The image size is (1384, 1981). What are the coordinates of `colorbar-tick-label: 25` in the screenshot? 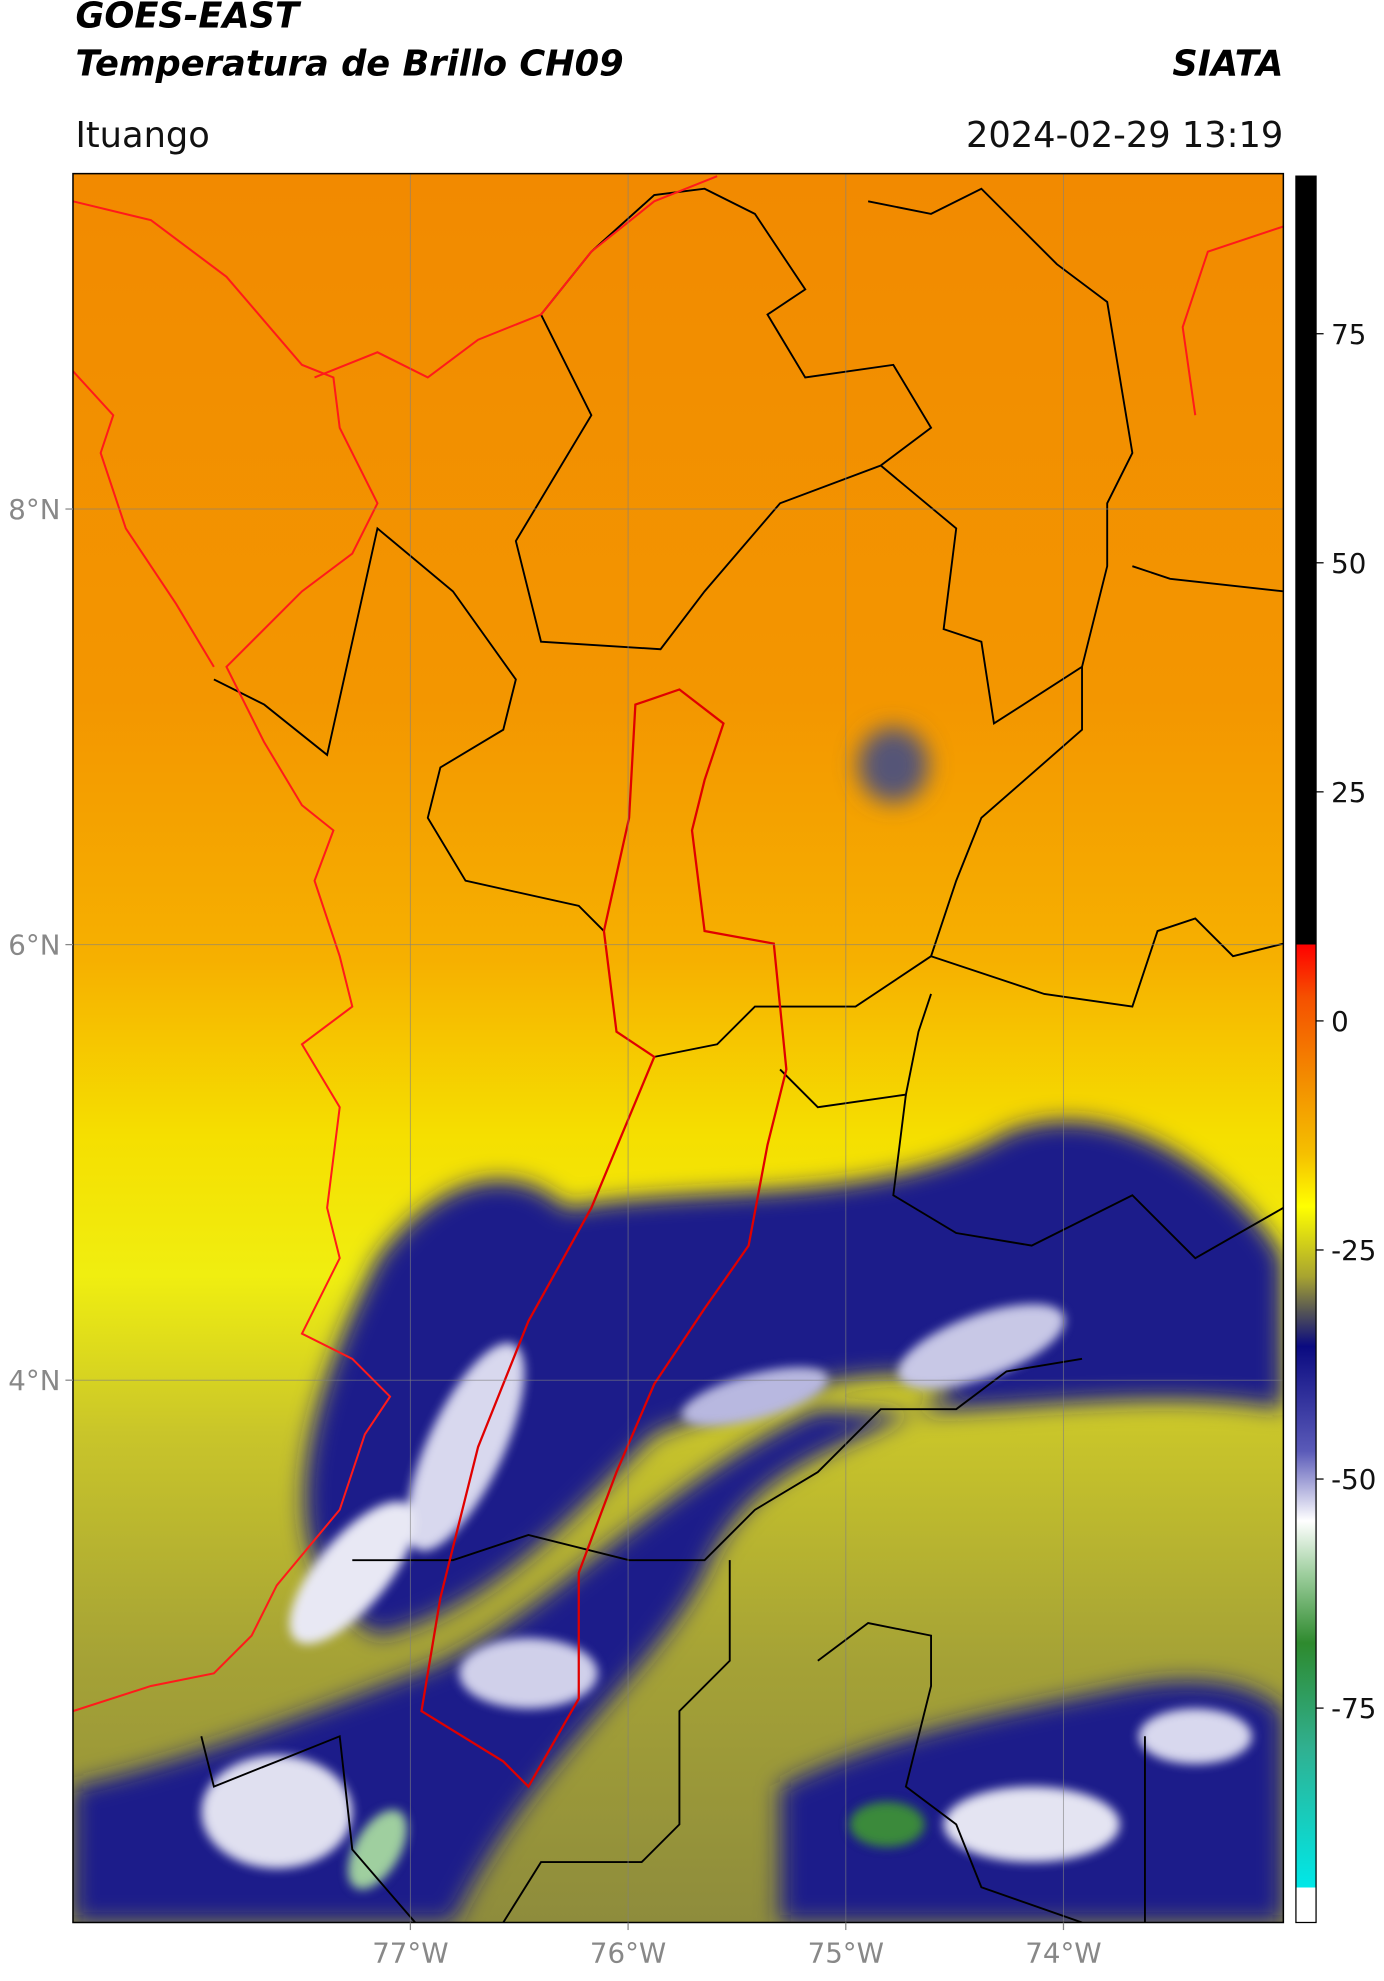 It's located at (1348, 792).